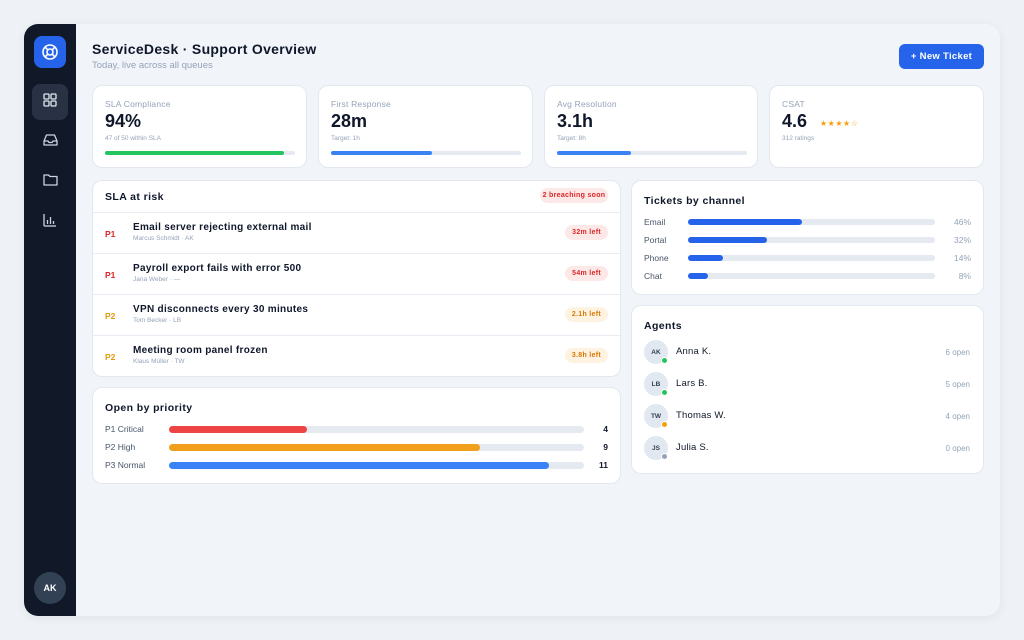  Describe the element at coordinates (425, 126) in the screenshot. I see `kpi-card-first-response: First Response 28m Target: 1h` at that location.